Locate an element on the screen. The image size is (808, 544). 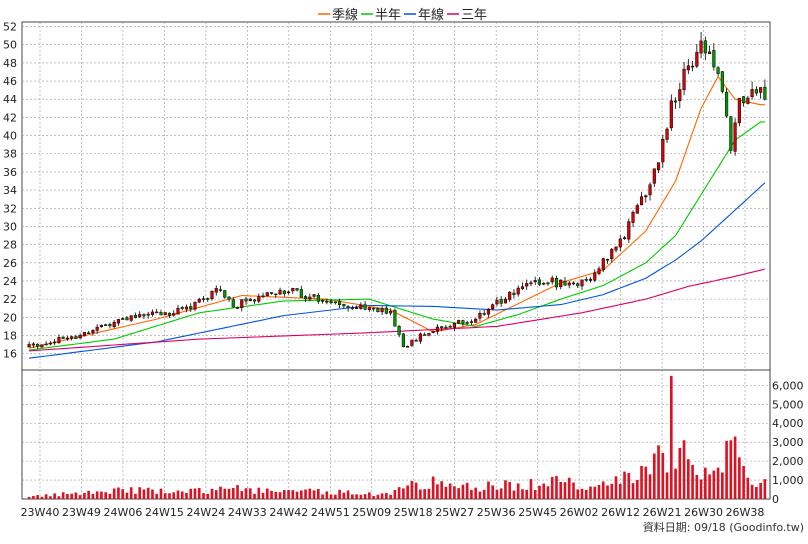
footer-note: 資料日期: 09/18 (Goodinfo.tw) is located at coordinates (723, 527).